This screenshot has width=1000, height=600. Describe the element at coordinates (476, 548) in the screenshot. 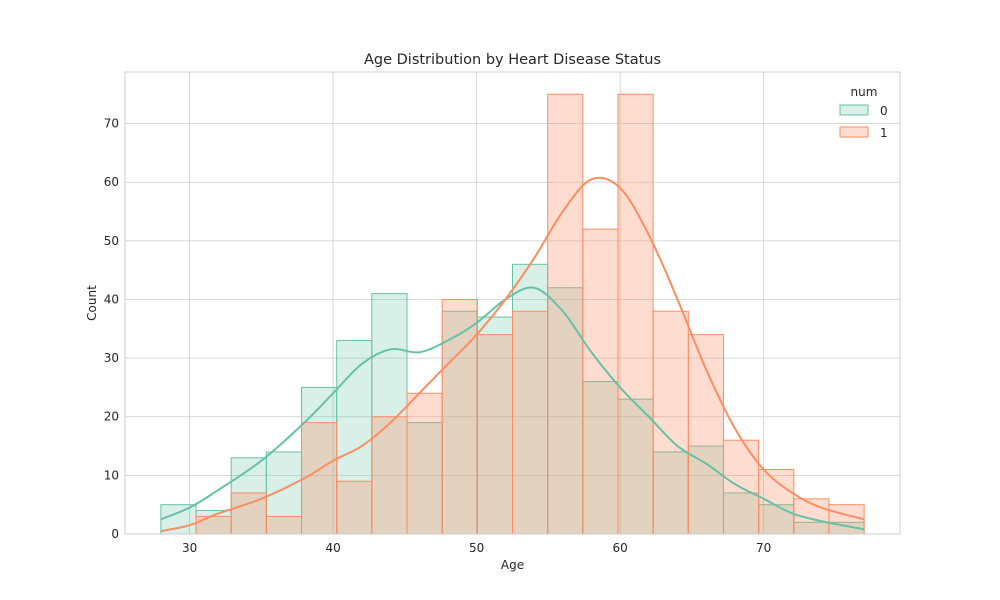

I see `x-tick-label: 50` at that location.